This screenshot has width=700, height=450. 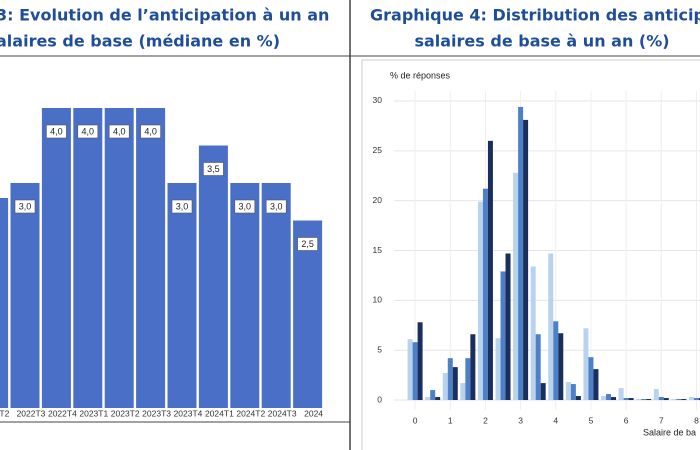 I want to click on x-tick-label: 2023T4, so click(x=188, y=413).